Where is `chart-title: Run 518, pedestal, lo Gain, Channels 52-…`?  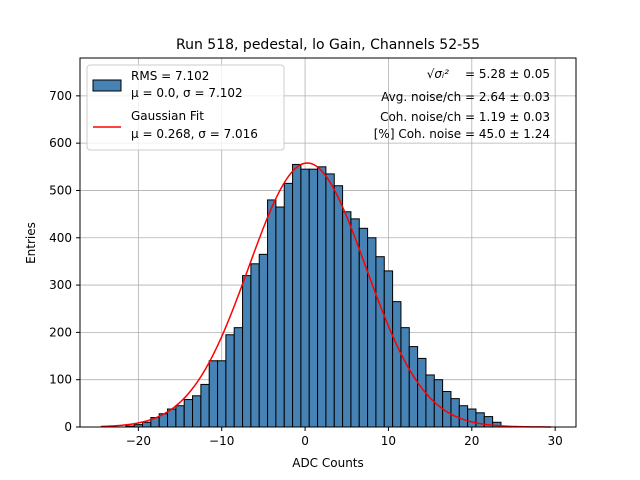
chart-title: Run 518, pedestal, lo Gain, Channels 52-… is located at coordinates (328, 45).